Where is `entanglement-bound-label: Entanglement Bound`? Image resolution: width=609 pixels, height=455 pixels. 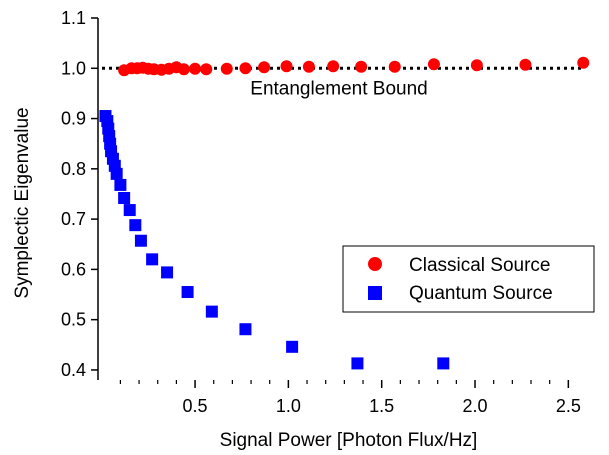 entanglement-bound-label: Entanglement Bound is located at coordinates (338, 88).